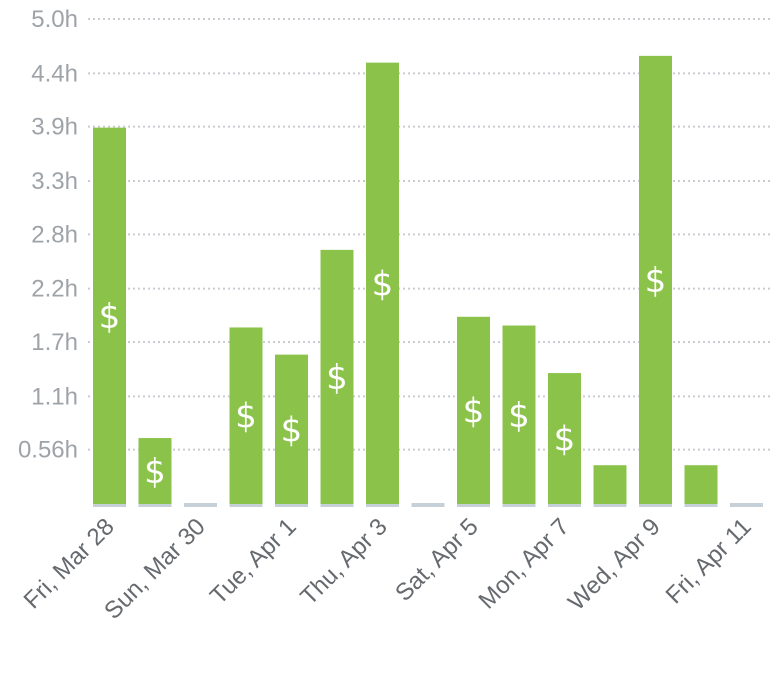  I want to click on y-tick-label: 1.1h, so click(54, 396).